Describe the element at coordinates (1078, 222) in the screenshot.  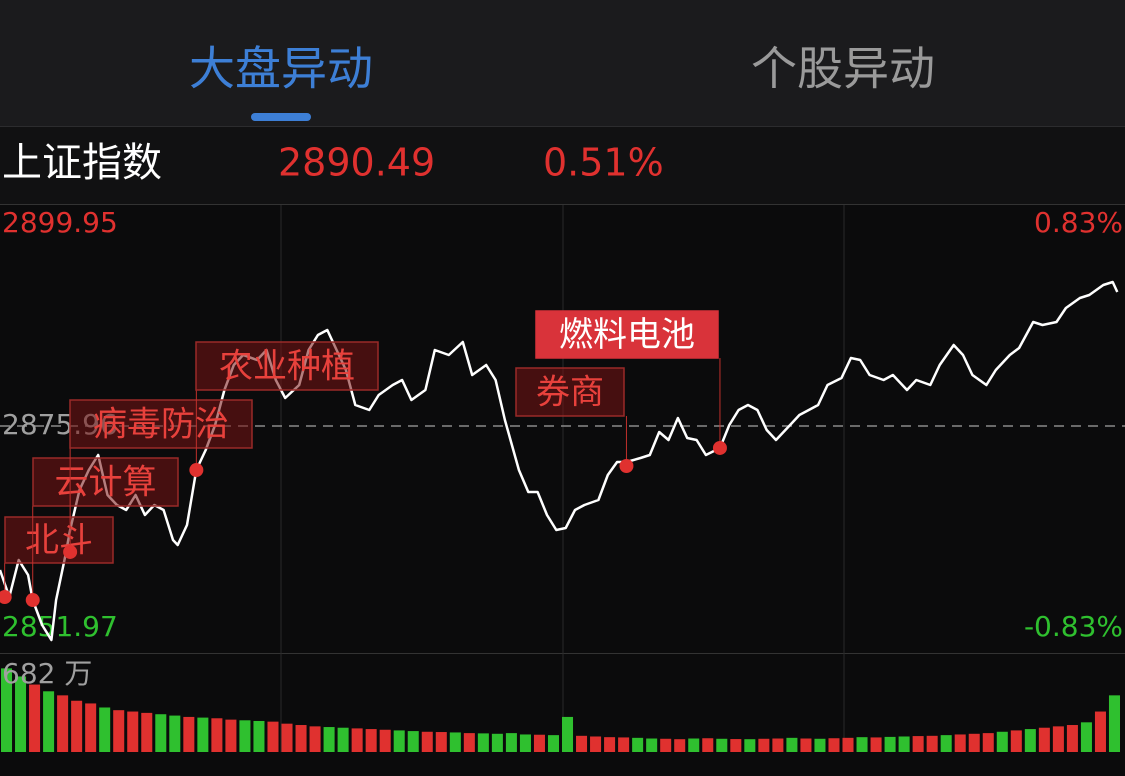
I see `y2-tick-label: 0.83%` at that location.